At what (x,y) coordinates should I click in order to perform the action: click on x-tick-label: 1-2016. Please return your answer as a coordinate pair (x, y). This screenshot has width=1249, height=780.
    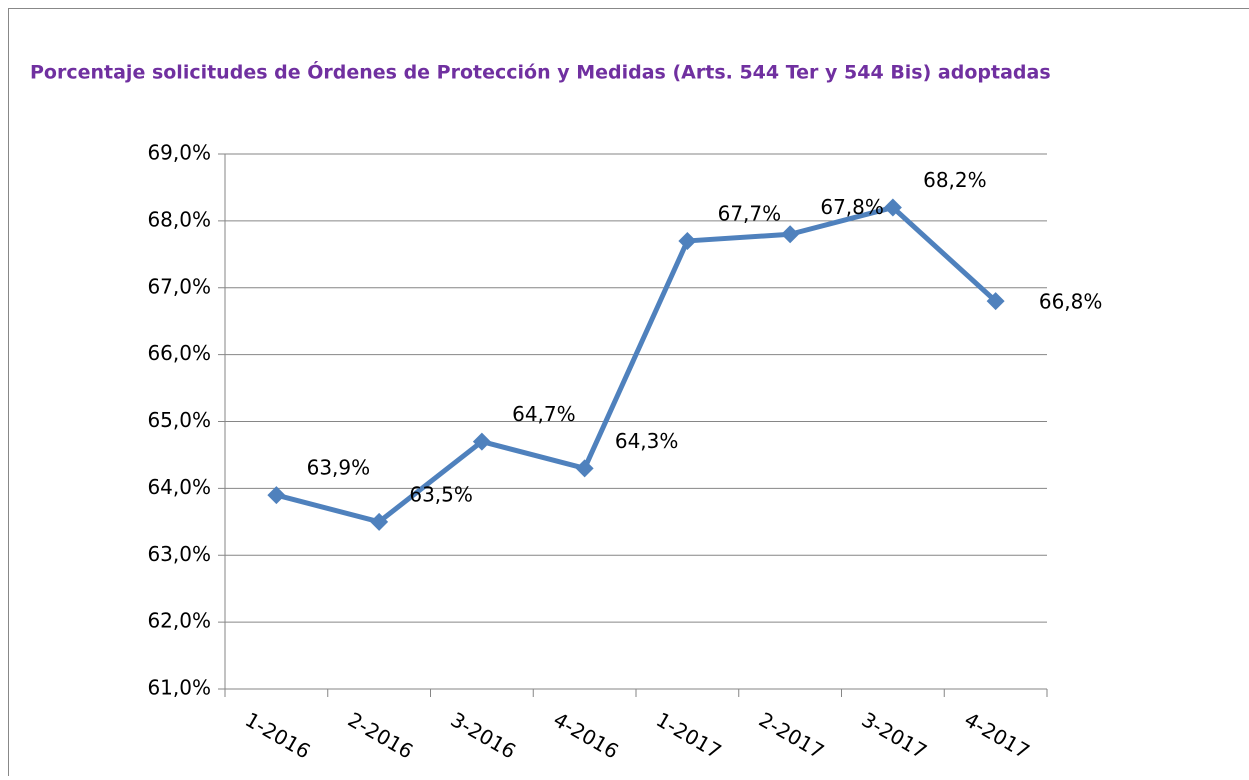
    Looking at the image, I should click on (277, 735).